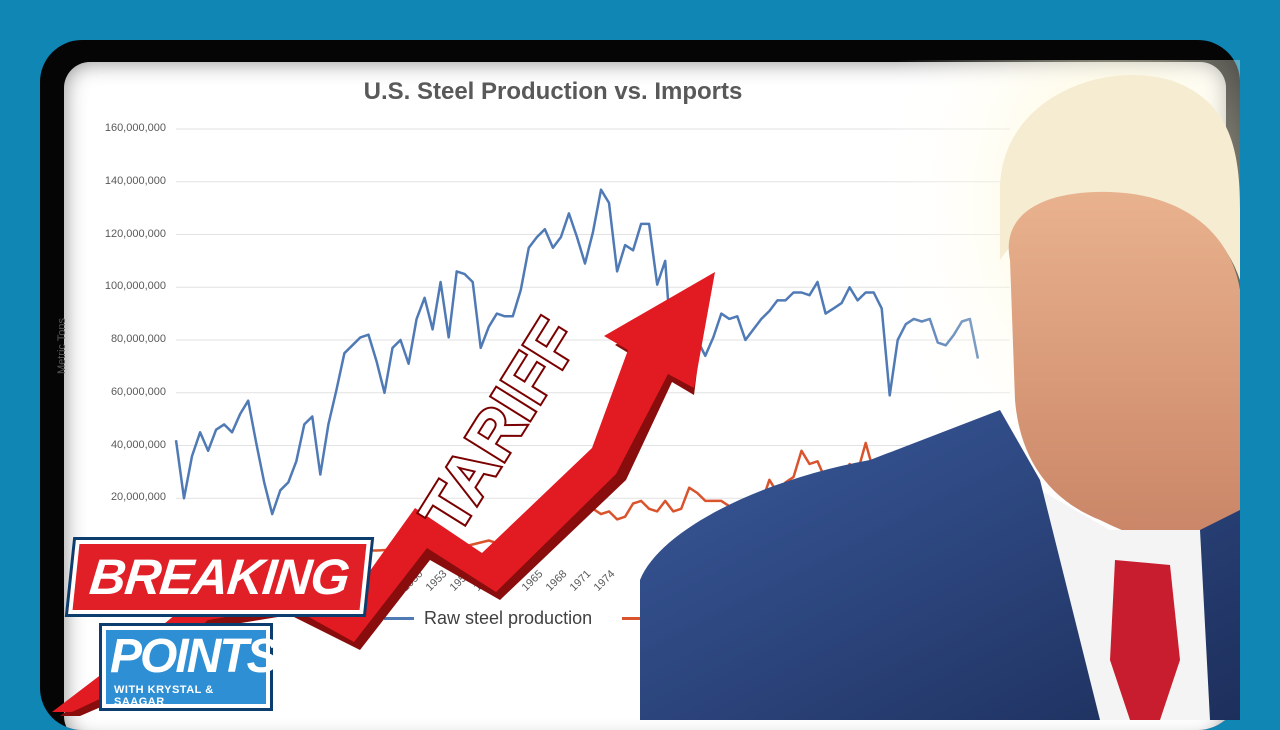 The image size is (1280, 730). What do you see at coordinates (219, 624) in the screenshot?
I see `breaking-points-logo: BREAKING POINTS WITH KRYSTAL & SAAGAR` at bounding box center [219, 624].